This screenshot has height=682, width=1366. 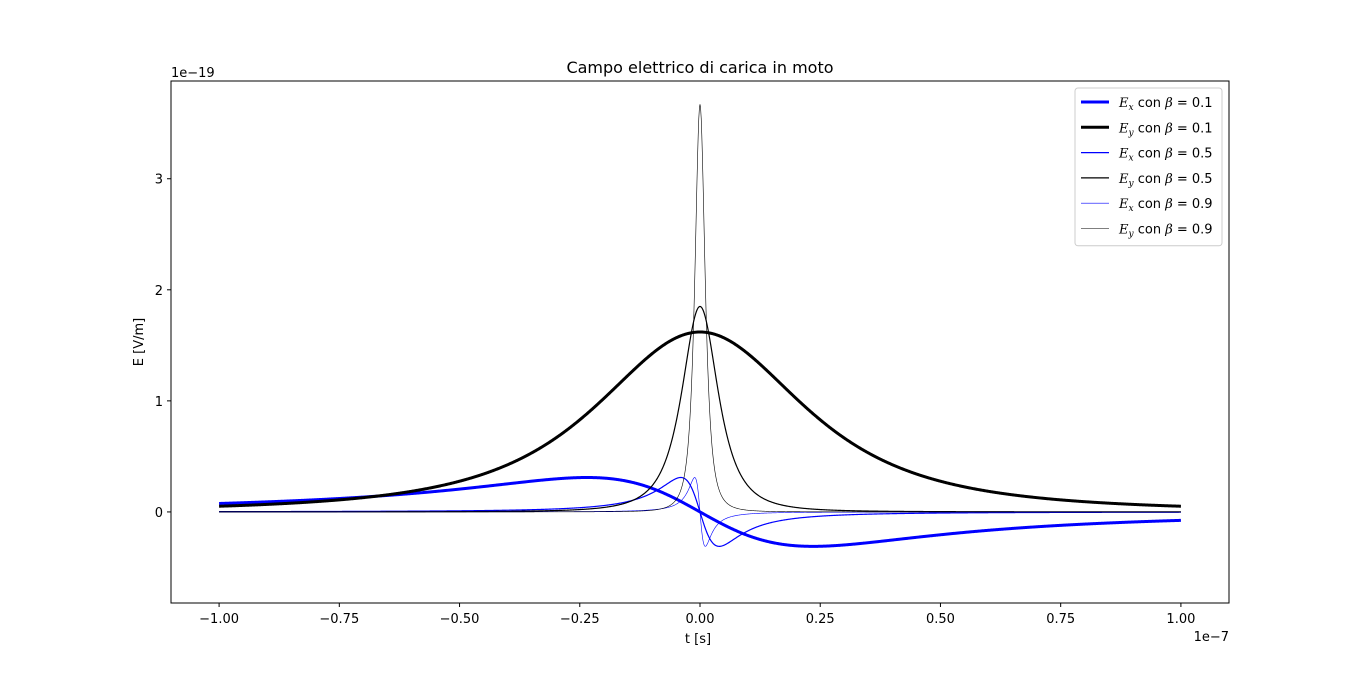 What do you see at coordinates (699, 67) in the screenshot?
I see `chart-title: Campo elettrico di carica in moto` at bounding box center [699, 67].